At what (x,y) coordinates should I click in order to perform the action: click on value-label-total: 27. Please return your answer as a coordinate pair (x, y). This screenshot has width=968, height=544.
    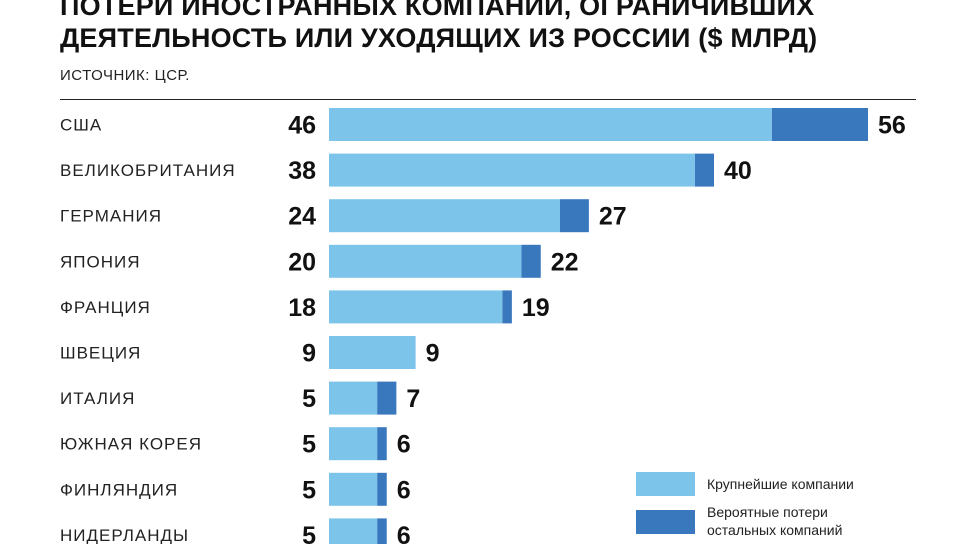
    Looking at the image, I should click on (613, 217).